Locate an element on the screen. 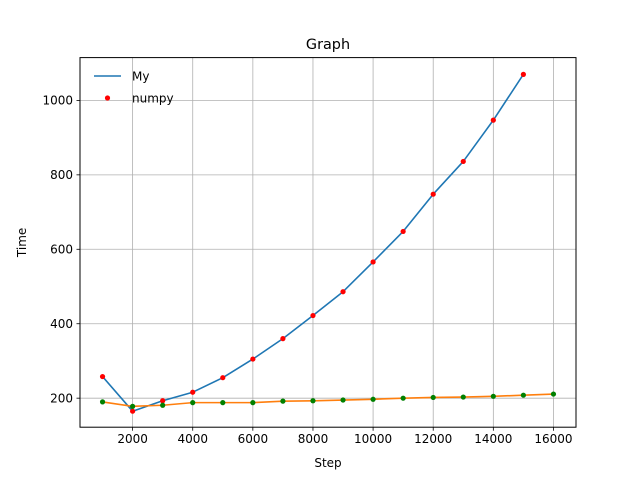  x-tick-label: 16000 is located at coordinates (553, 439).